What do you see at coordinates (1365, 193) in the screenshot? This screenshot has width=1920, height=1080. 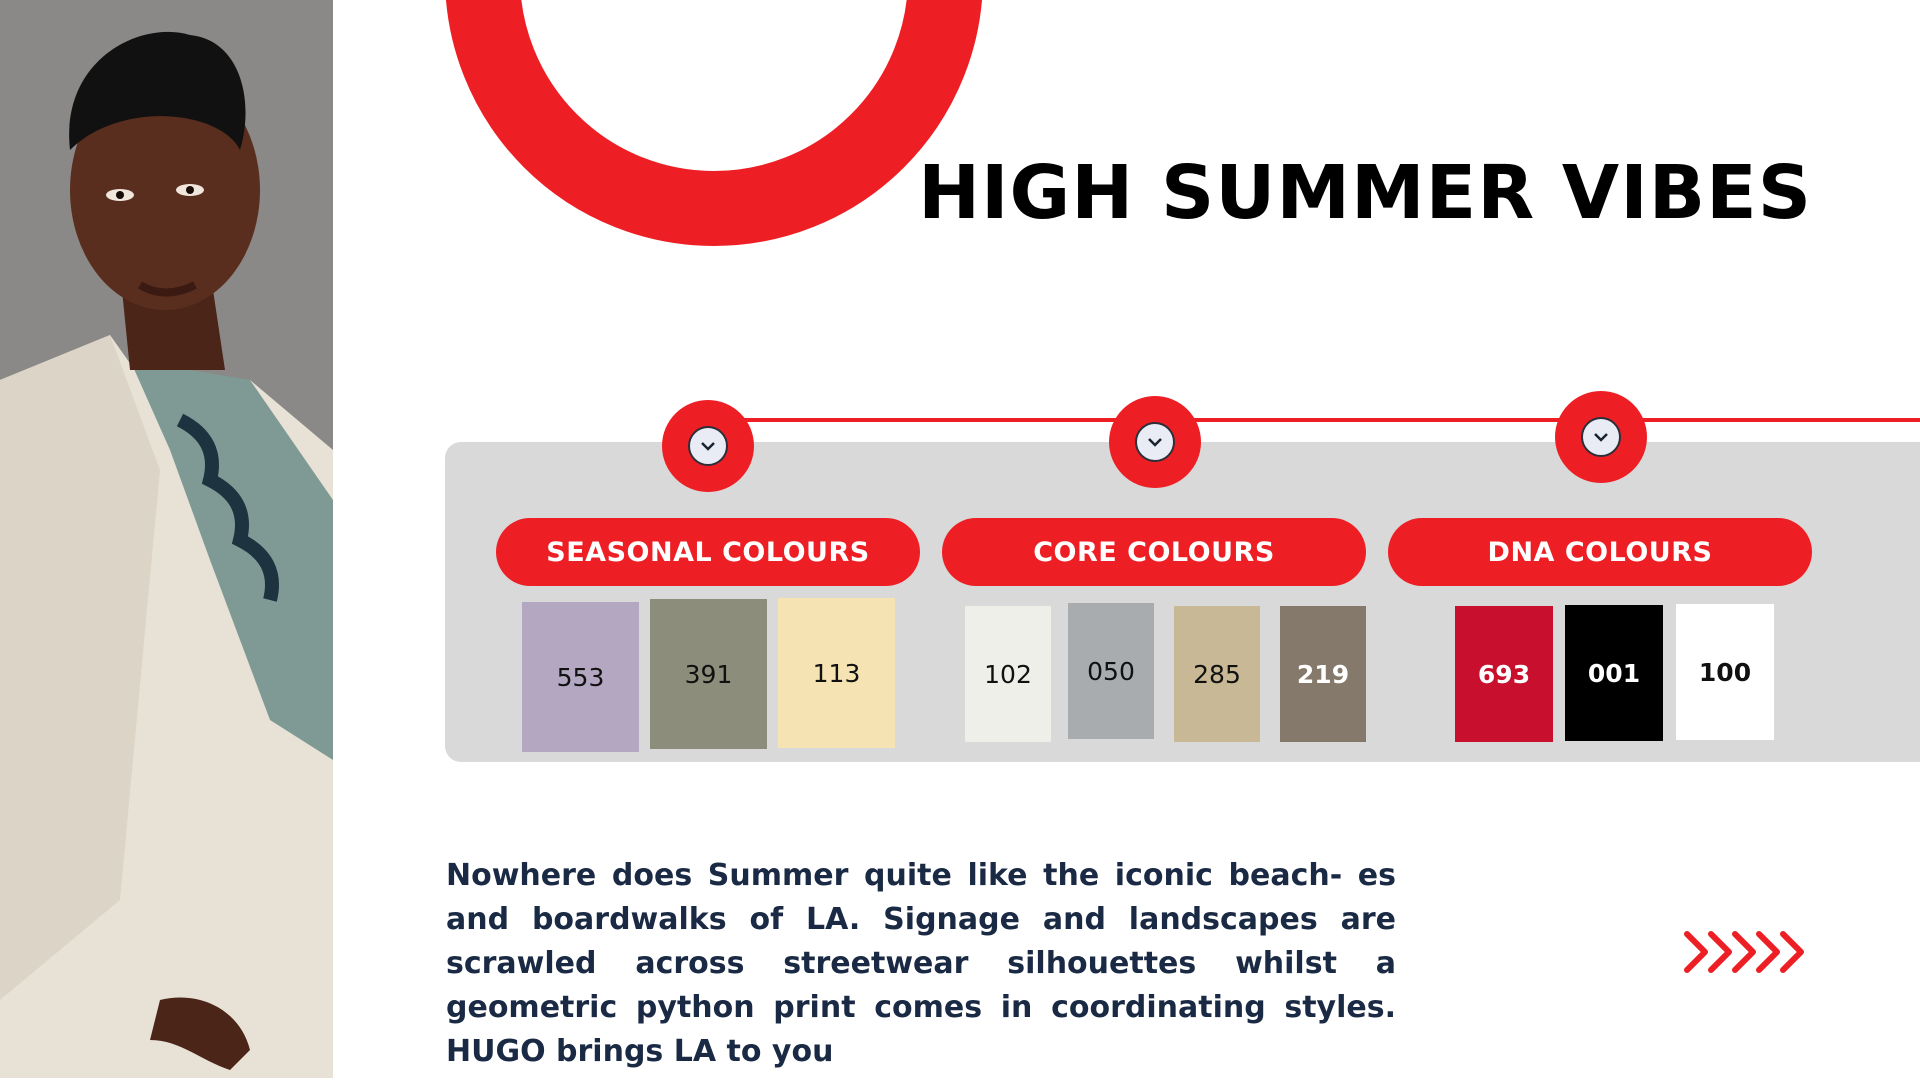 I see `page-title: HIGH SUMMER VIBES` at bounding box center [1365, 193].